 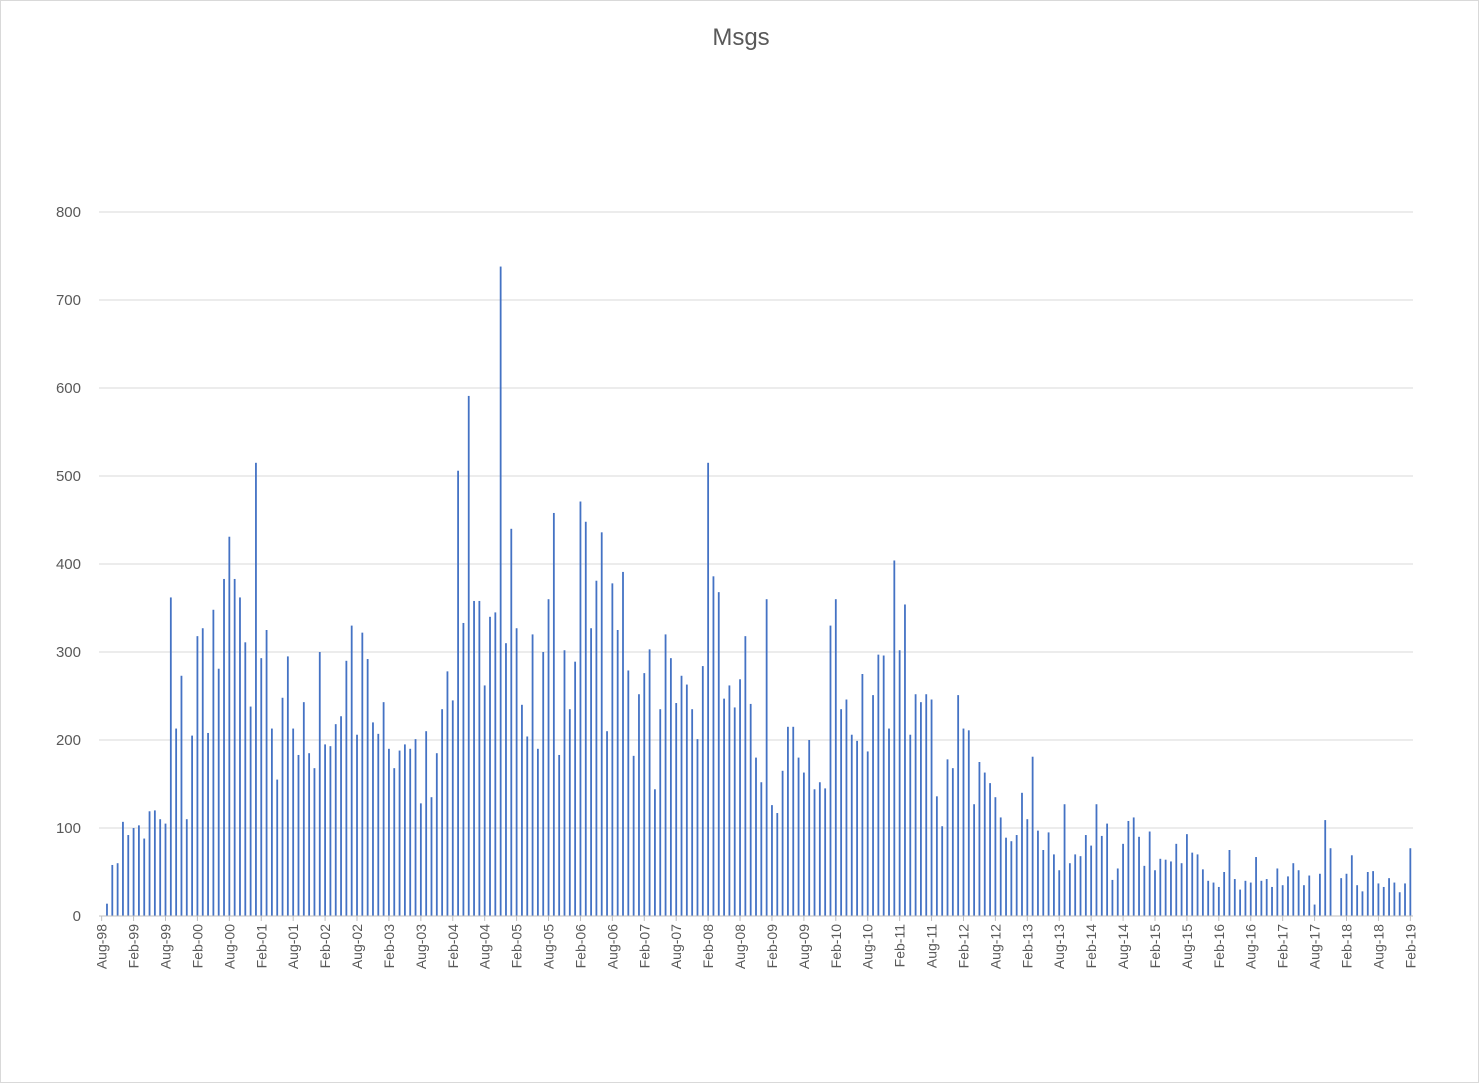 What do you see at coordinates (389, 946) in the screenshot?
I see `x-tick-label: Feb-03` at bounding box center [389, 946].